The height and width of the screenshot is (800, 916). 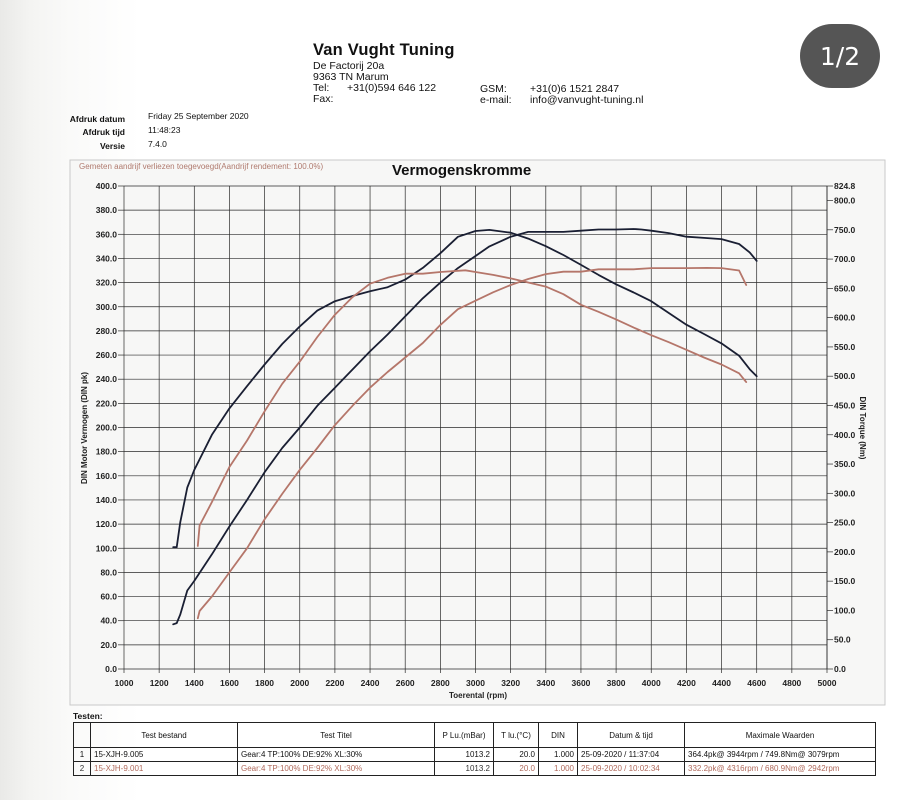 What do you see at coordinates (107, 331) in the screenshot?
I see `y-left-tick-label: 280.0` at bounding box center [107, 331].